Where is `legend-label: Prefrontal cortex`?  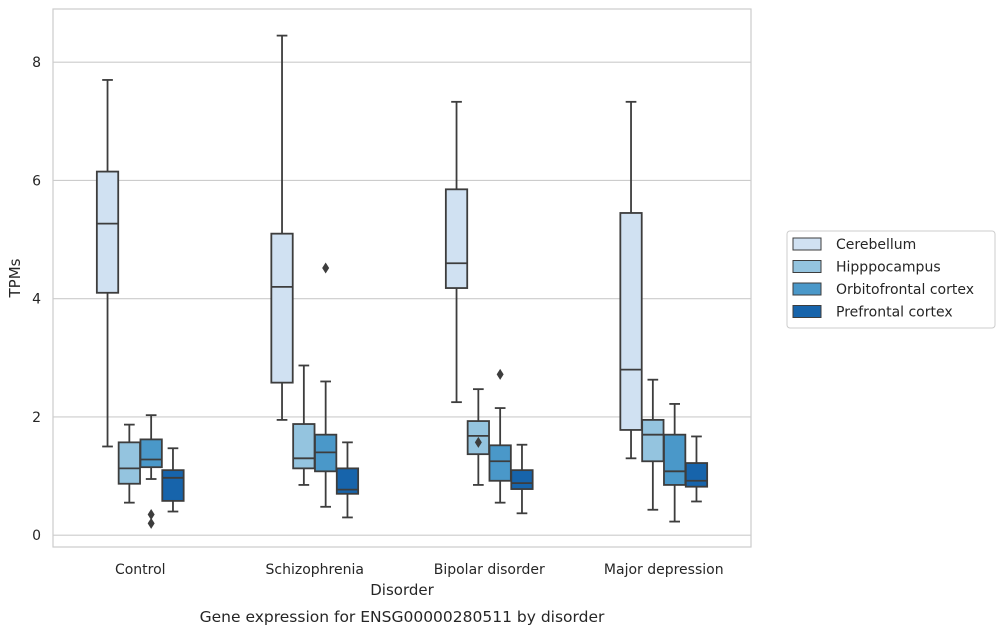
legend-label: Prefrontal cortex is located at coordinates (894, 313).